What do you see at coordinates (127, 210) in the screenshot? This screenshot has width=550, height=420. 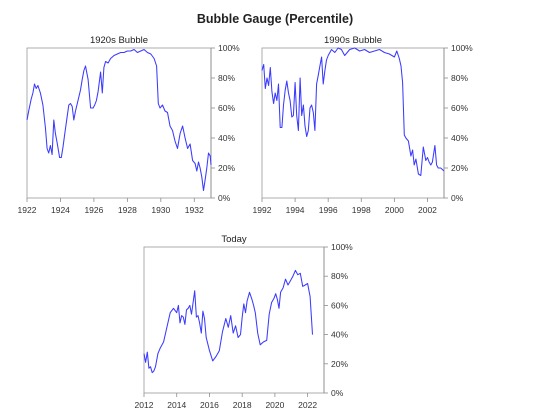 I see `x-tick-label: 1928` at bounding box center [127, 210].